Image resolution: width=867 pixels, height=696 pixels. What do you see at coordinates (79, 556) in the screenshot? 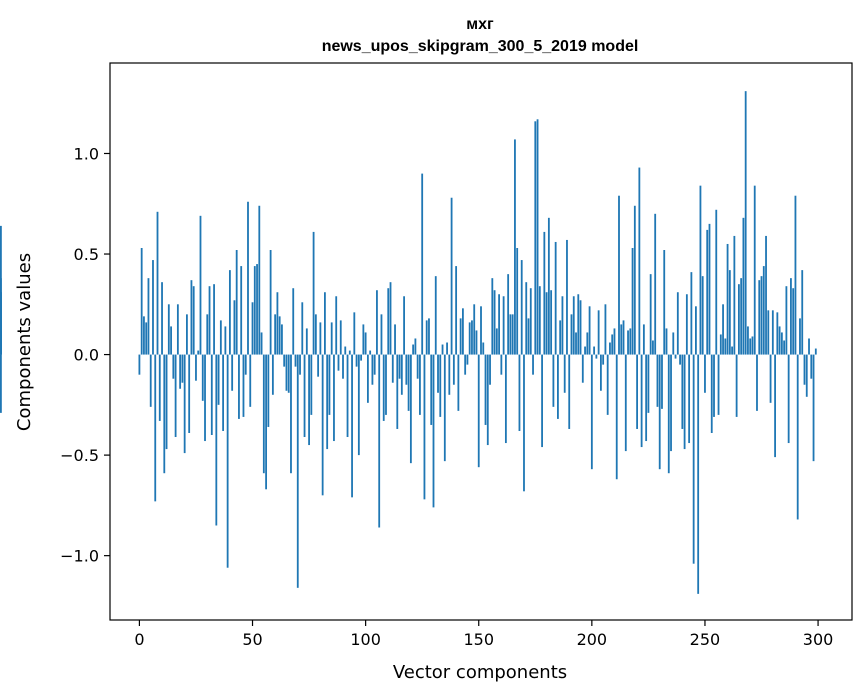
I see `y-tick-label: −1.0` at bounding box center [79, 556].